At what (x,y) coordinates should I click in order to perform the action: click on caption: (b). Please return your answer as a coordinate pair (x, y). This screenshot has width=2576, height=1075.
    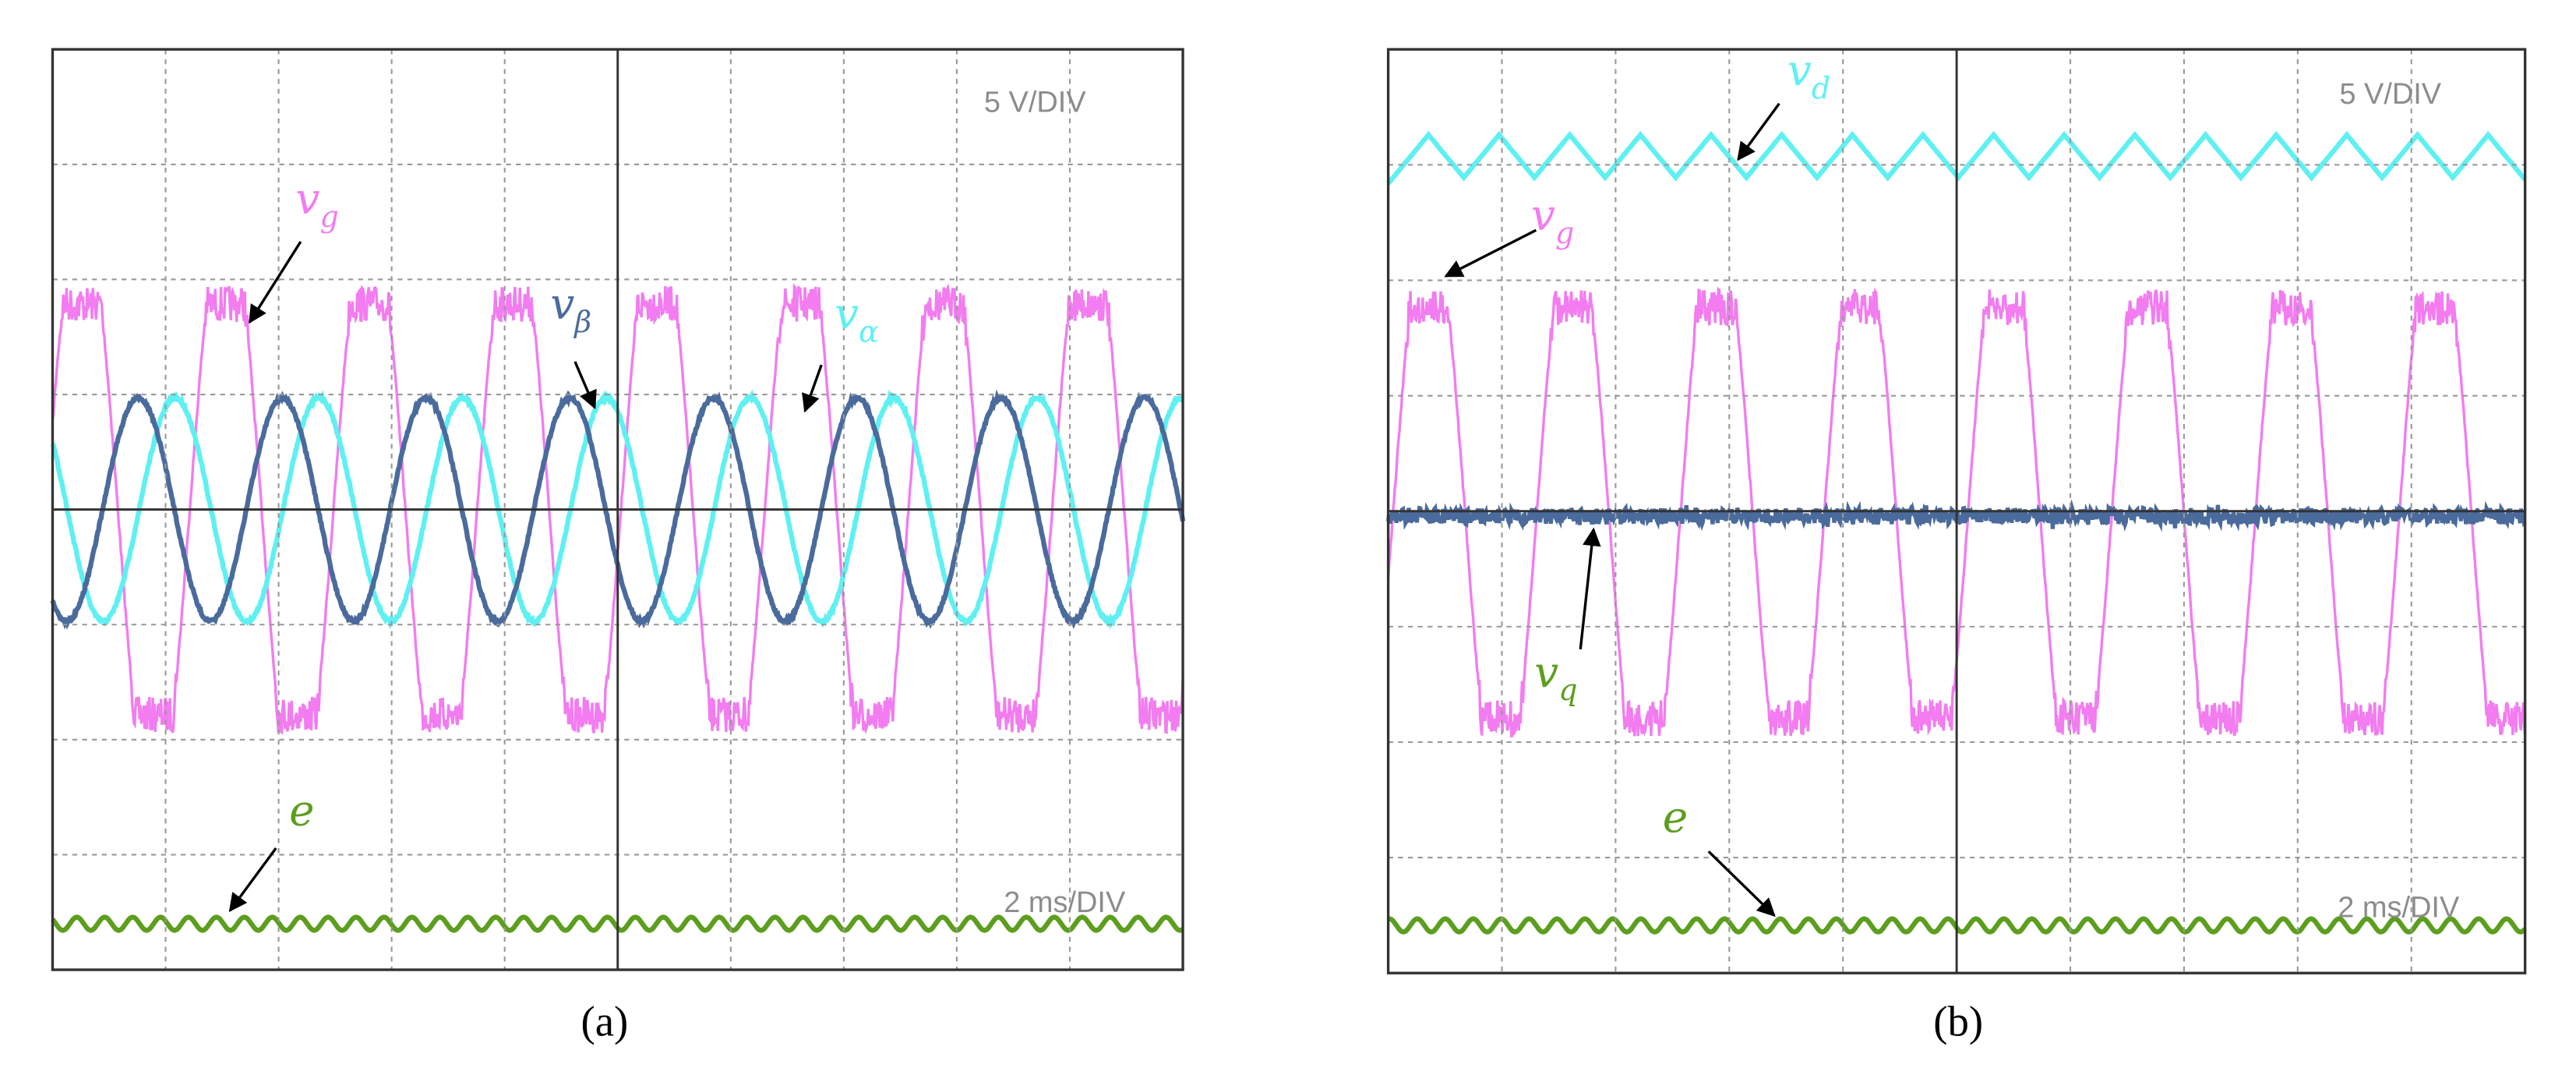
    Looking at the image, I should click on (1958, 1021).